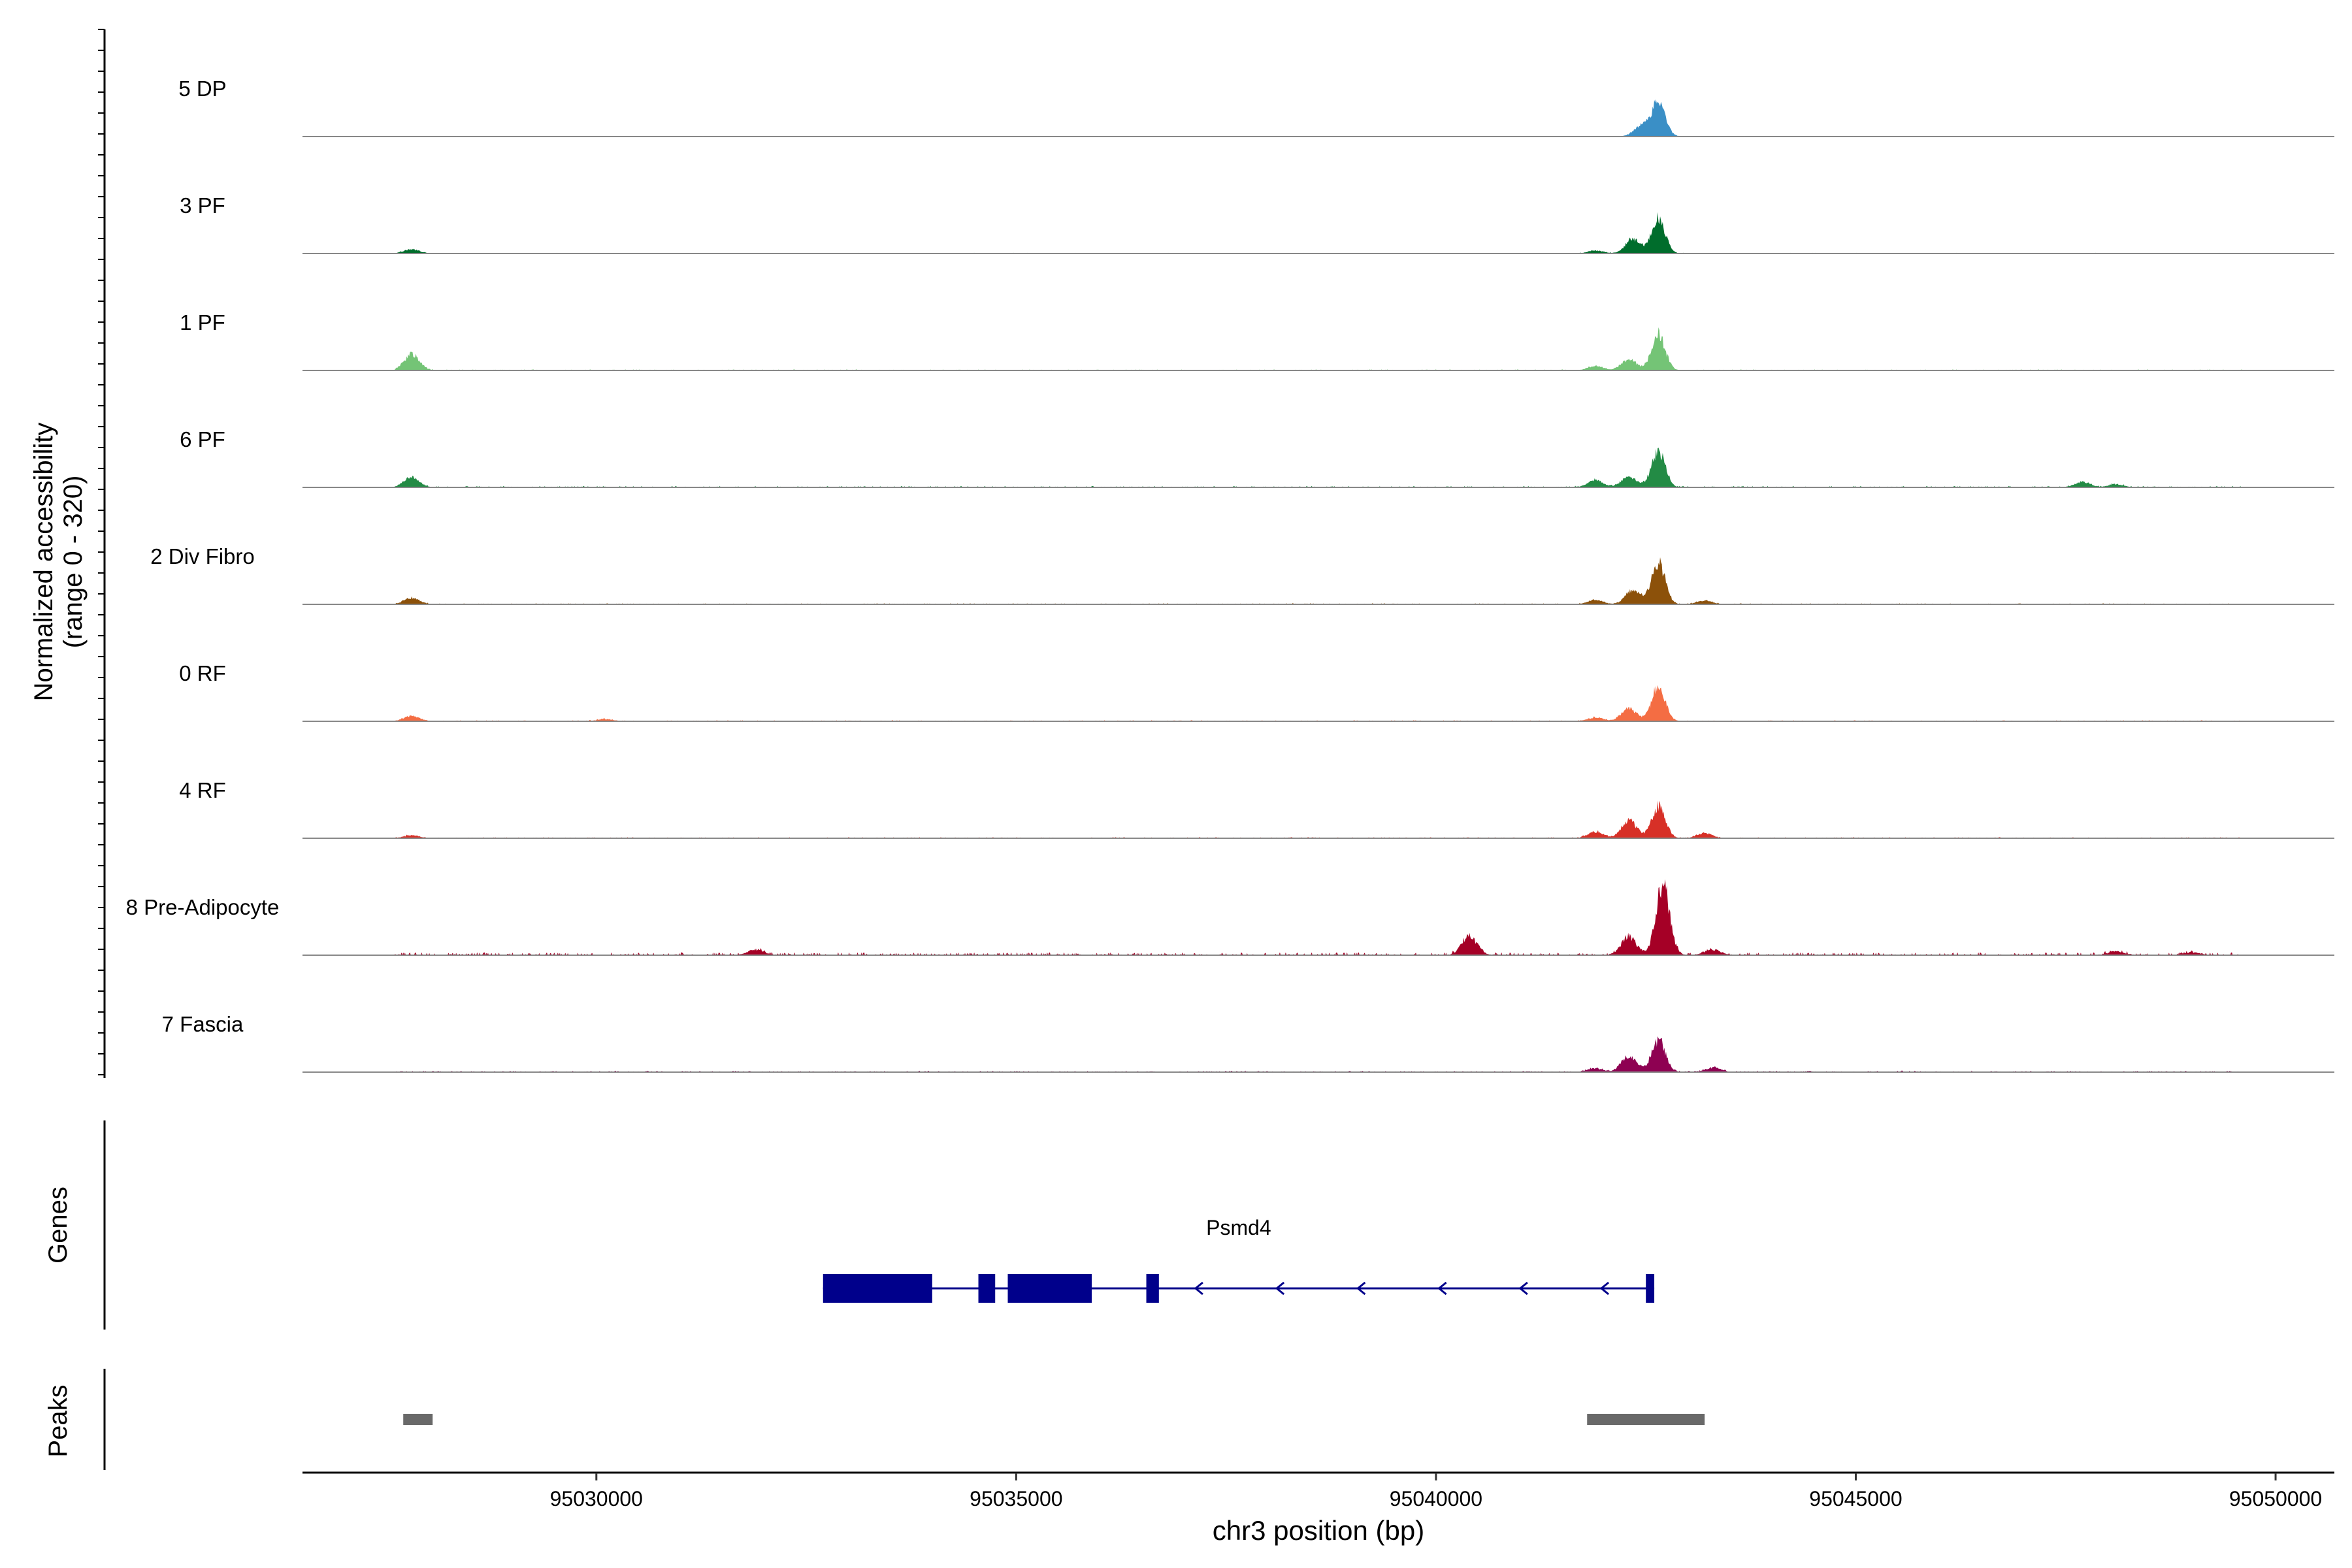 The image size is (2352, 1568). Describe the element at coordinates (1238, 1227) in the screenshot. I see `gene-name-psmd4: Psmd4` at that location.